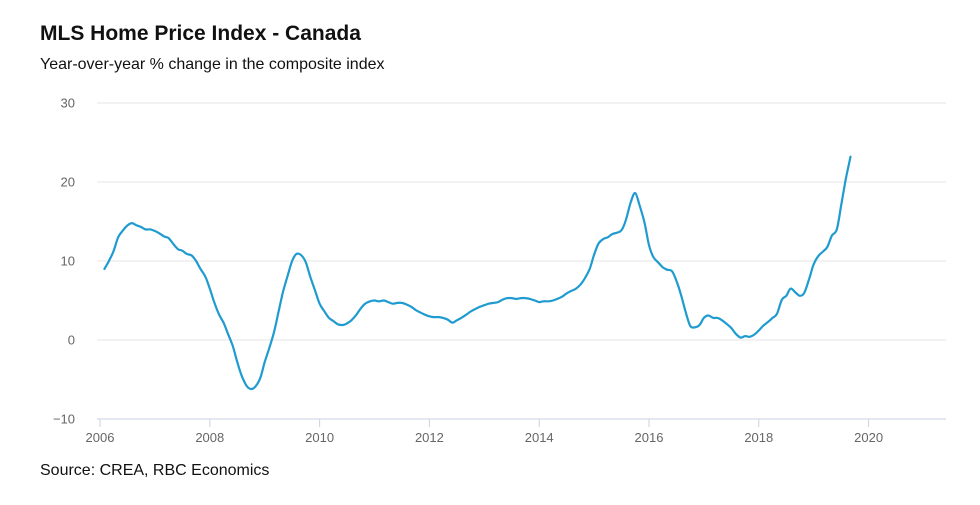 The width and height of the screenshot is (980, 505). Describe the element at coordinates (68, 261) in the screenshot. I see `y-tick-label: 10` at that location.